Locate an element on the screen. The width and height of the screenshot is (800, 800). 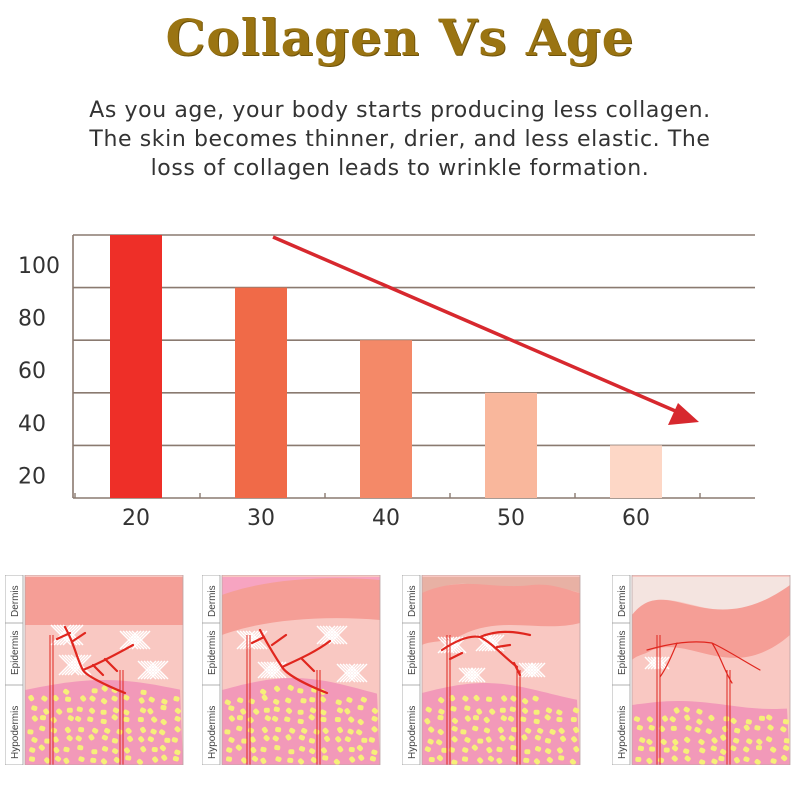
y-tick-label: 100 is located at coordinates (39, 266).